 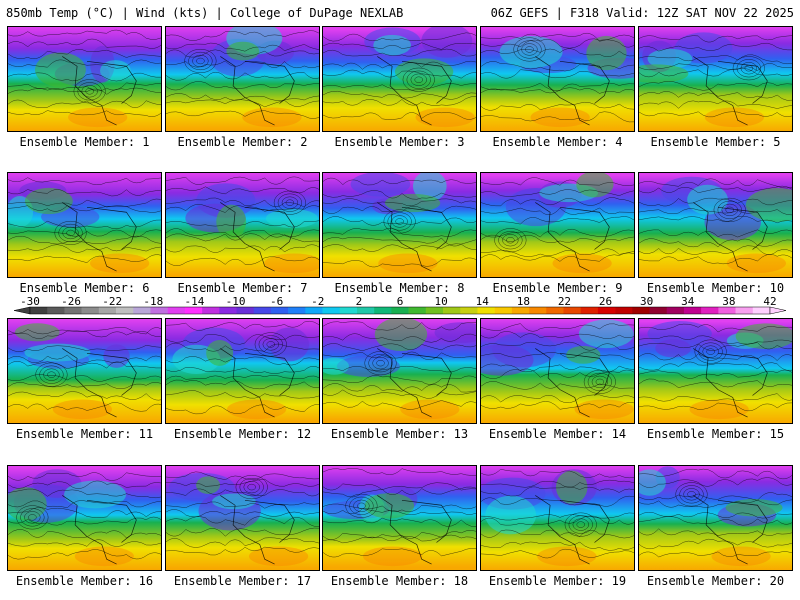 I want to click on colorbar-tick-label: -30, so click(x=30, y=302).